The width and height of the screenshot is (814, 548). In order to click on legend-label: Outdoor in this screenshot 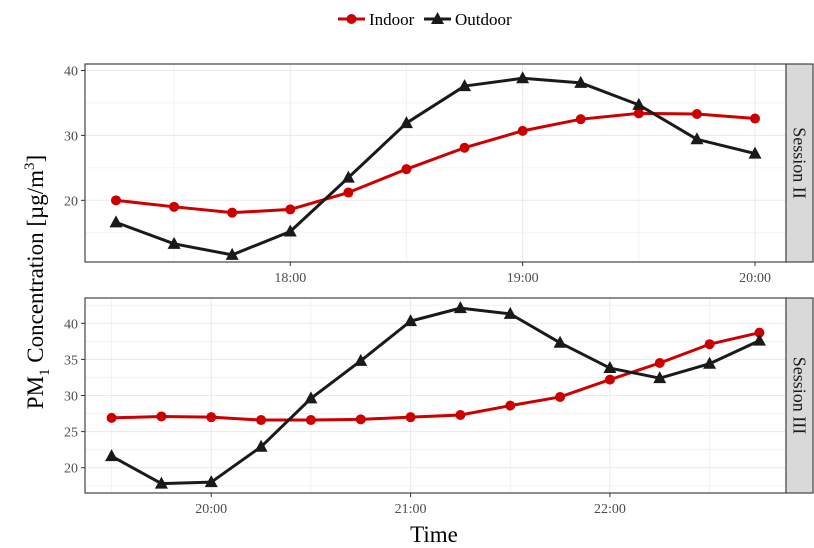, I will do `click(483, 19)`.